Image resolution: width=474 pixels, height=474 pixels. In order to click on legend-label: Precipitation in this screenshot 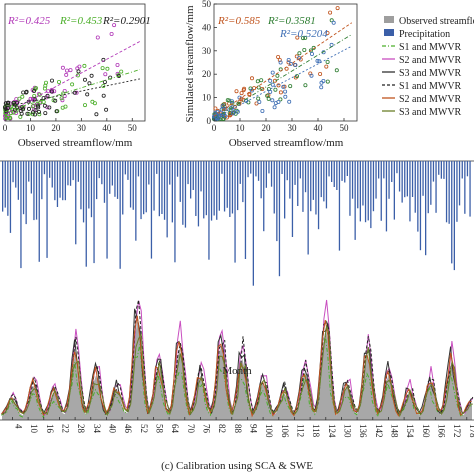, I will do `click(424, 34)`.